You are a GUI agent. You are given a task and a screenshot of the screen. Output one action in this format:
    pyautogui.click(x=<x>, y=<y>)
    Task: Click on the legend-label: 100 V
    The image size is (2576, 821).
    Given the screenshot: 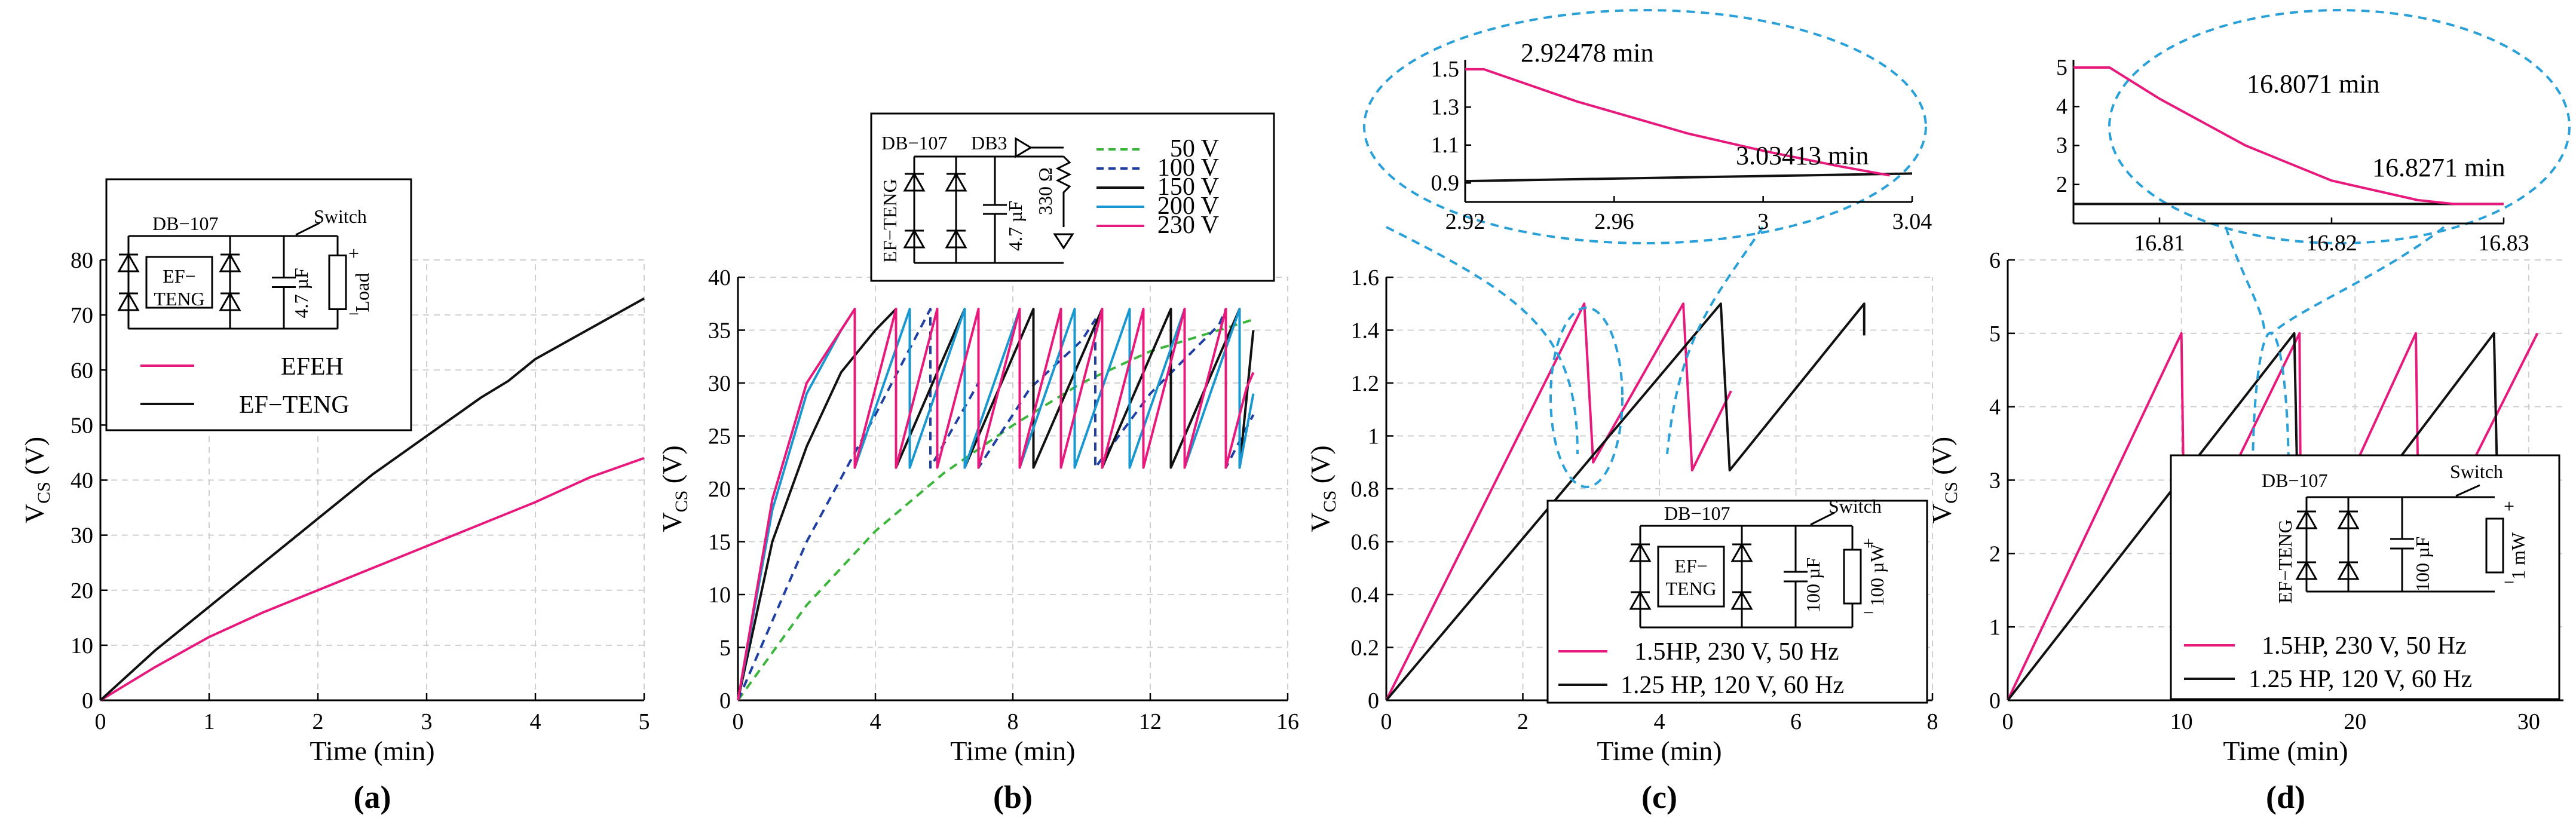 What is the action you would take?
    pyautogui.click(x=1188, y=168)
    